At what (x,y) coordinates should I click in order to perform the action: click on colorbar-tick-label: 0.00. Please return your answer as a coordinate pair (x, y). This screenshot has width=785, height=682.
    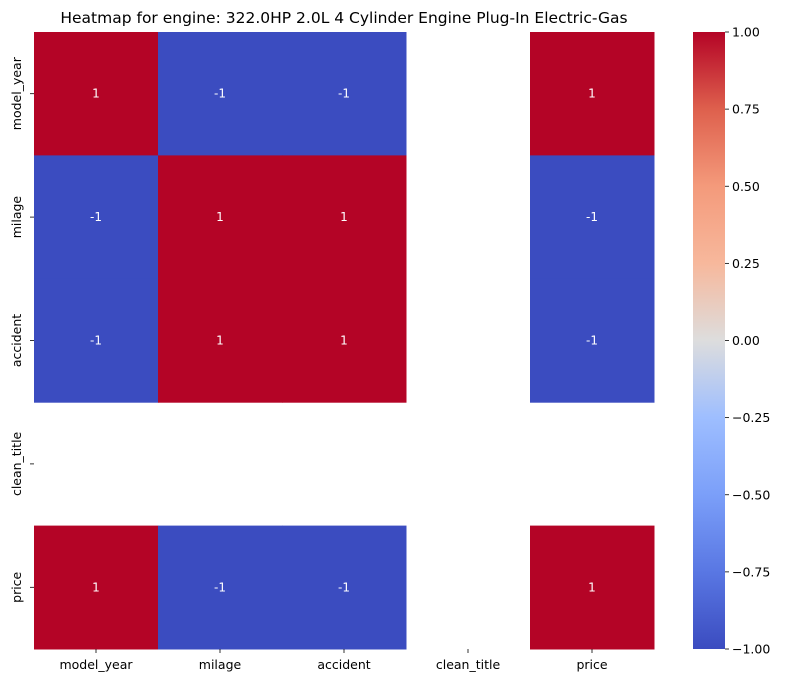
    Looking at the image, I should click on (746, 340).